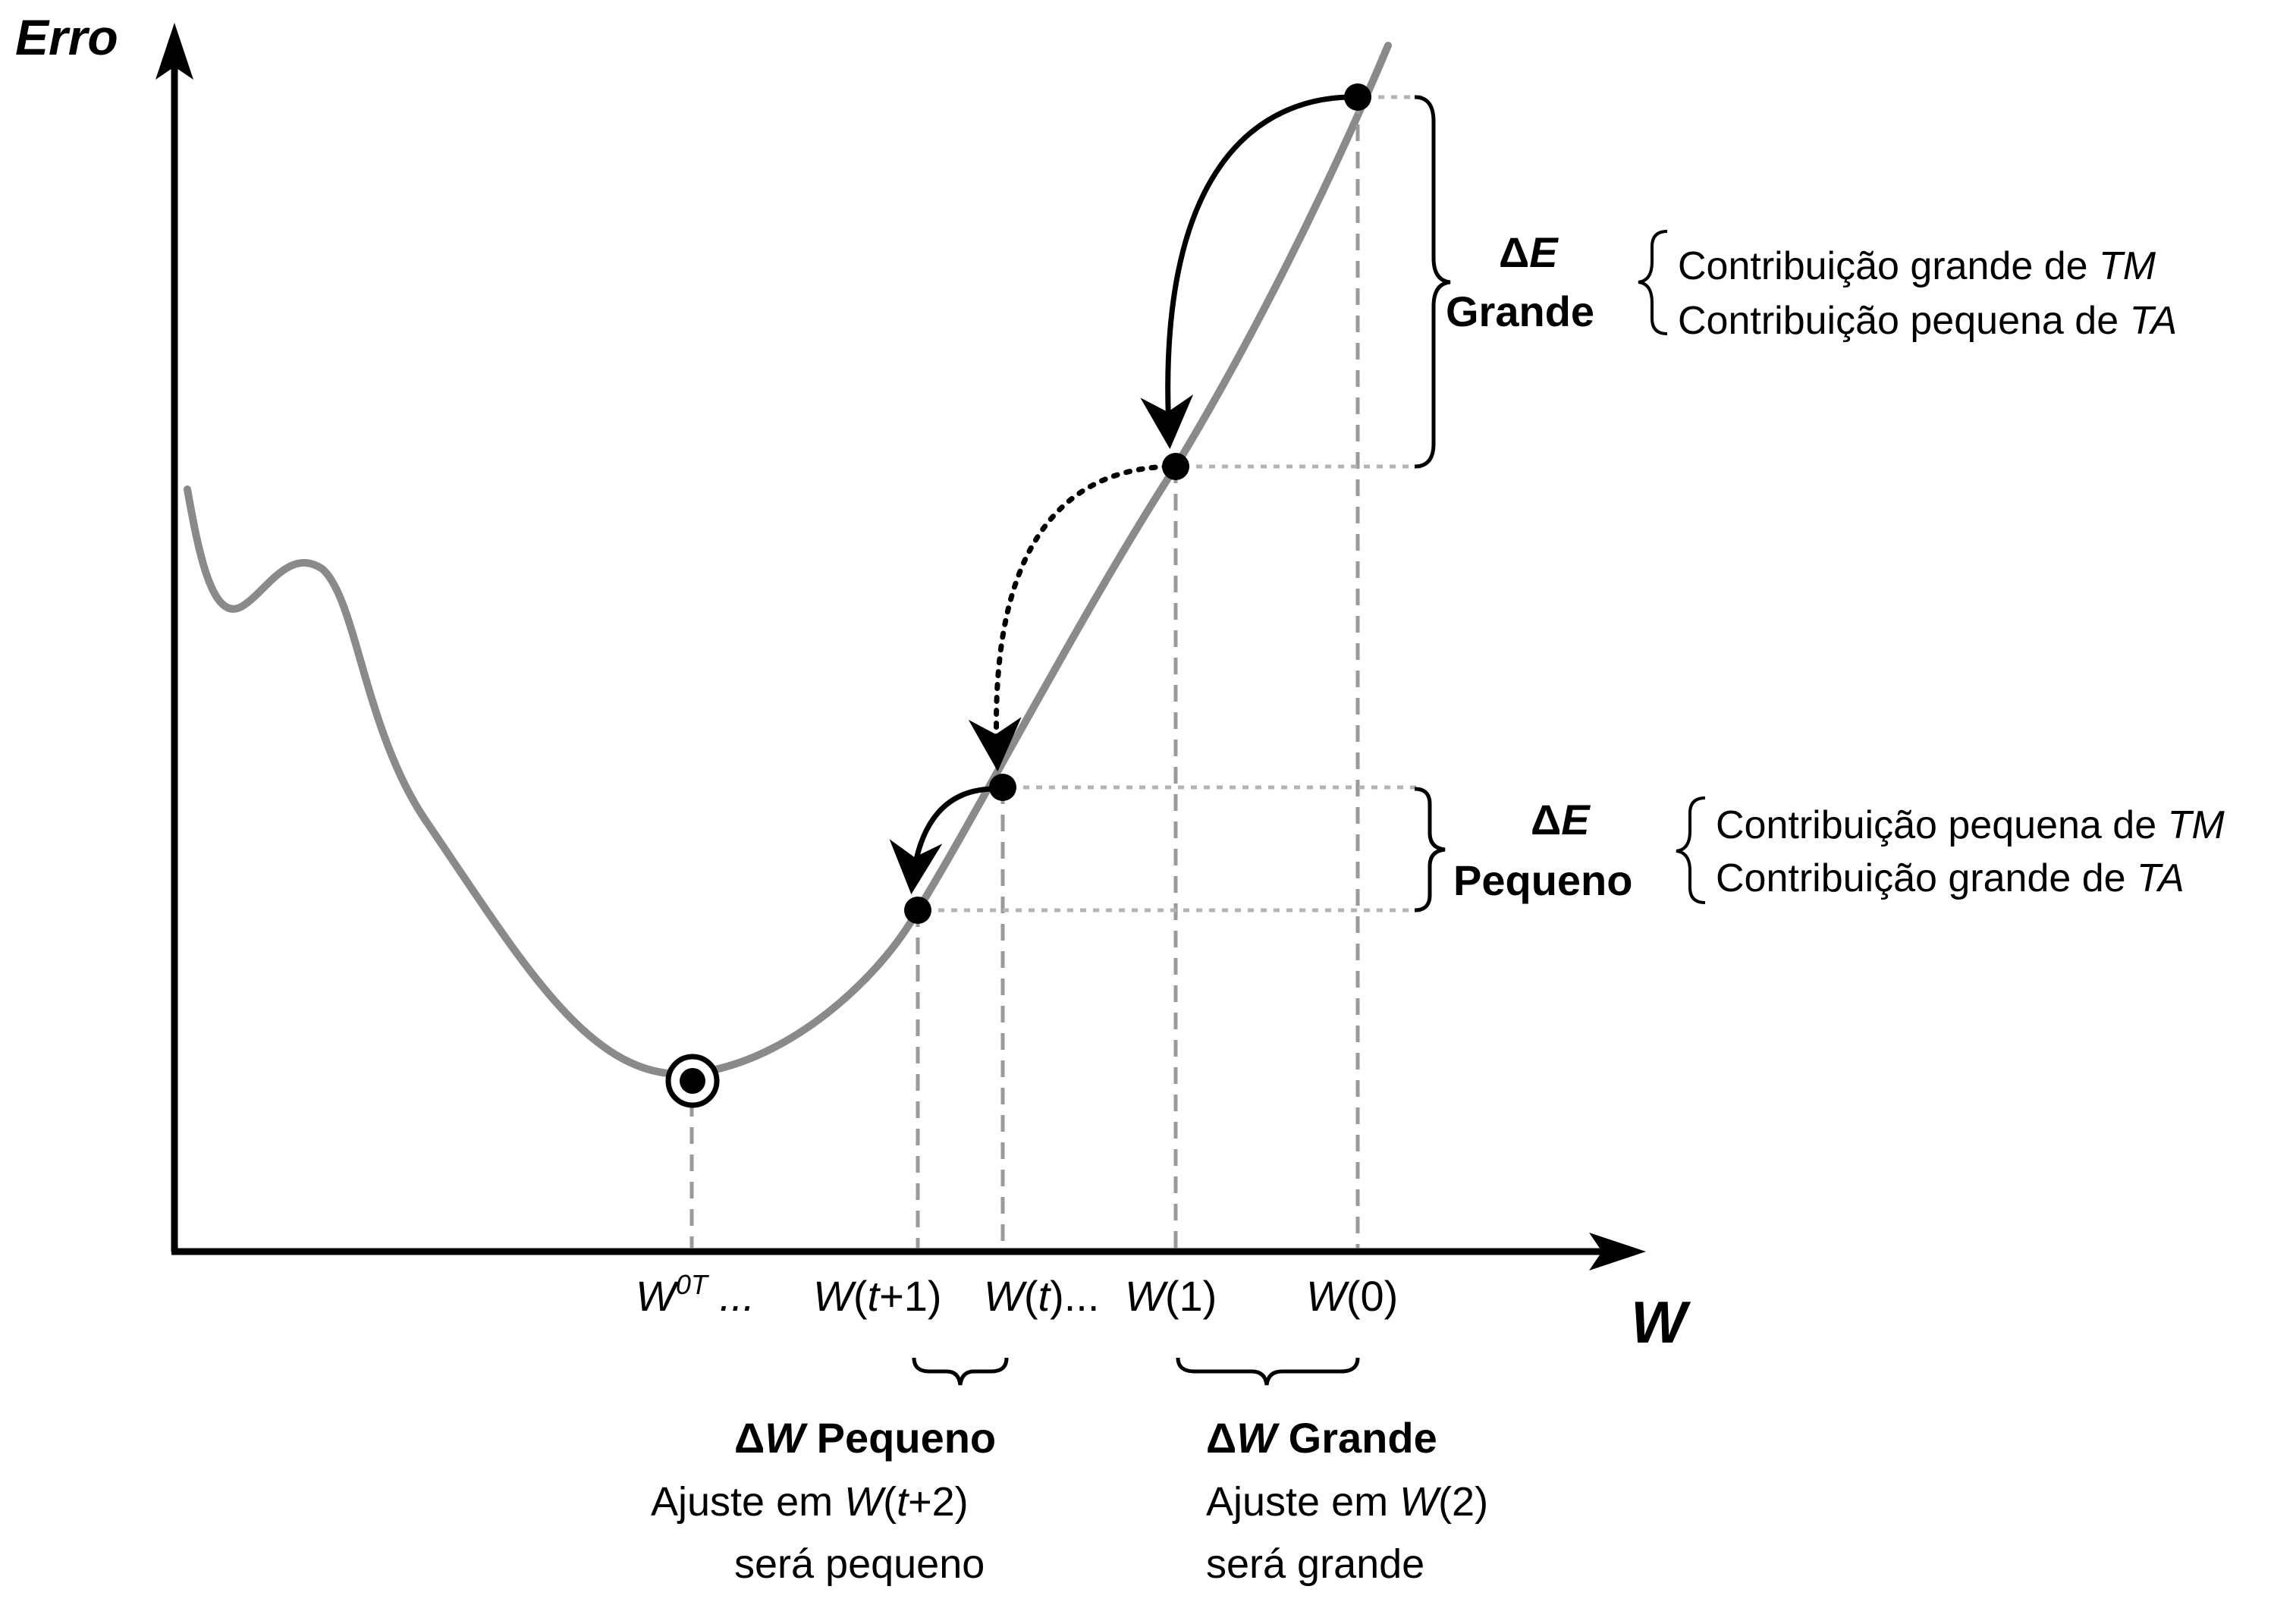  What do you see at coordinates (1268, 1371) in the screenshot?
I see `brace-delta-w-large` at bounding box center [1268, 1371].